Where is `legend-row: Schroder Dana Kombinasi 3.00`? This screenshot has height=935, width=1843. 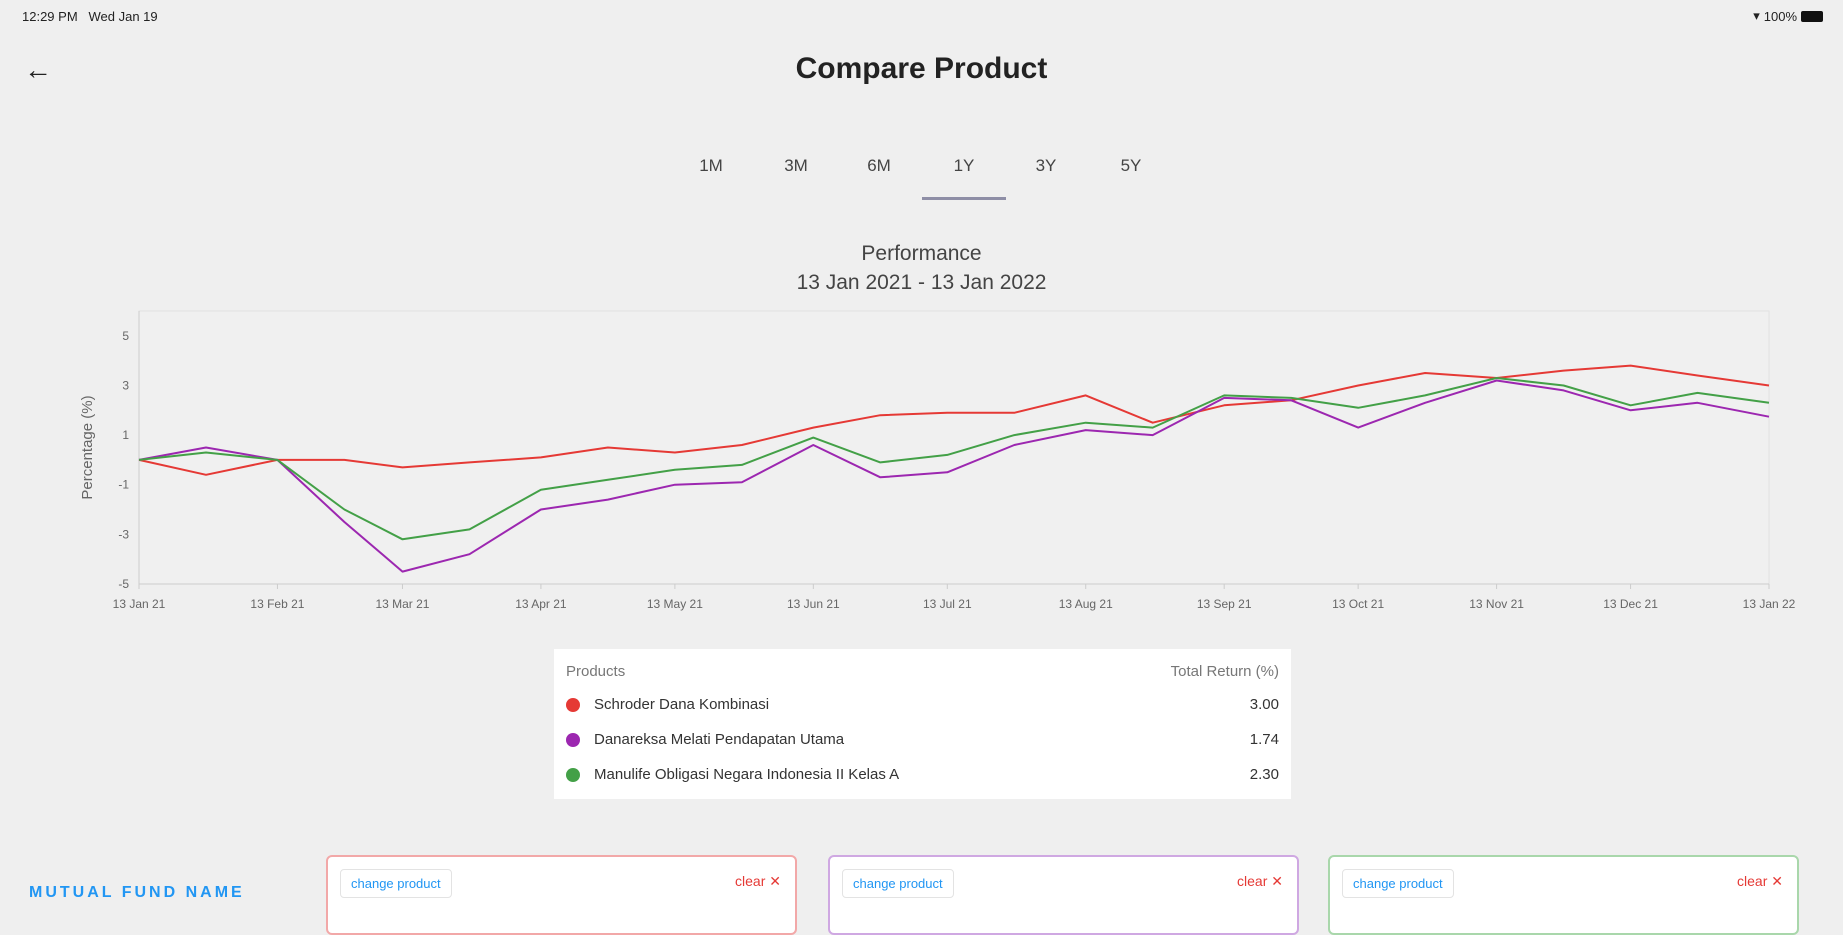
legend-row: Schroder Dana Kombinasi 3.00 is located at coordinates (922, 704).